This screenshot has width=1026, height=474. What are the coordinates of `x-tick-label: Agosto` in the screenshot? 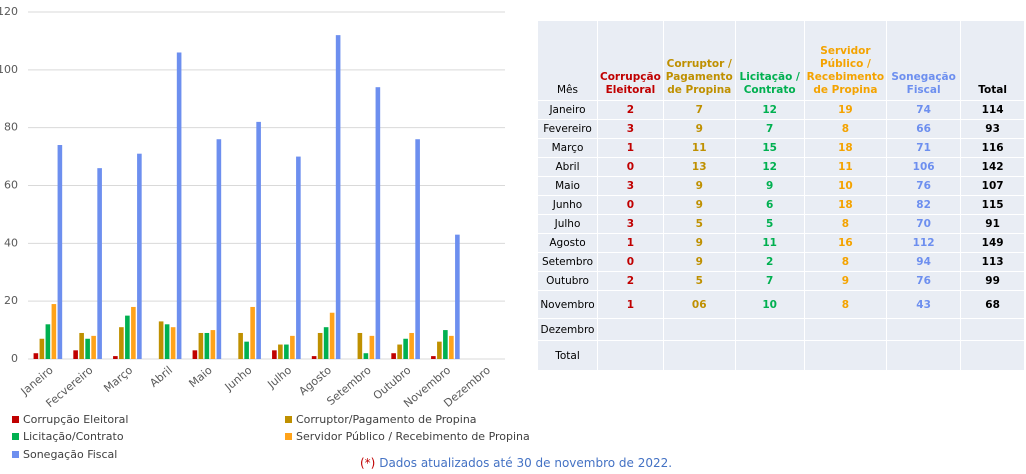 It's located at (316, 380).